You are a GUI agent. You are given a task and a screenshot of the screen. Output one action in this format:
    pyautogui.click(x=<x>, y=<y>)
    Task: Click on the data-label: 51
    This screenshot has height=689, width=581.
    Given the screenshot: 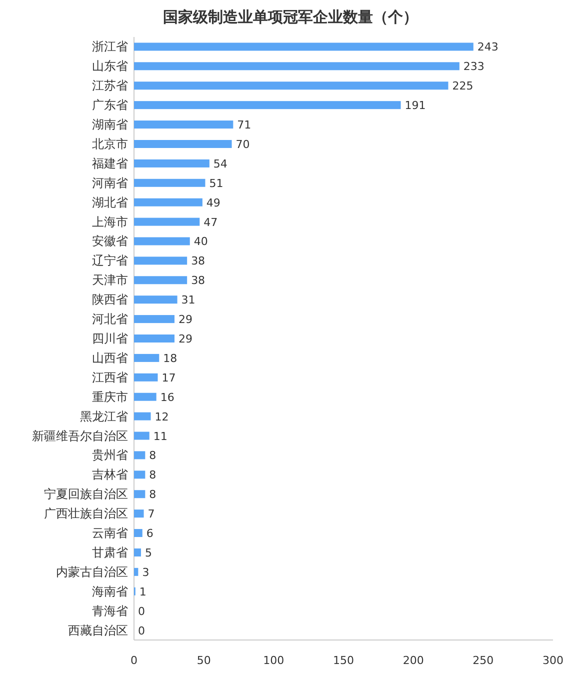 What is the action you would take?
    pyautogui.click(x=216, y=183)
    